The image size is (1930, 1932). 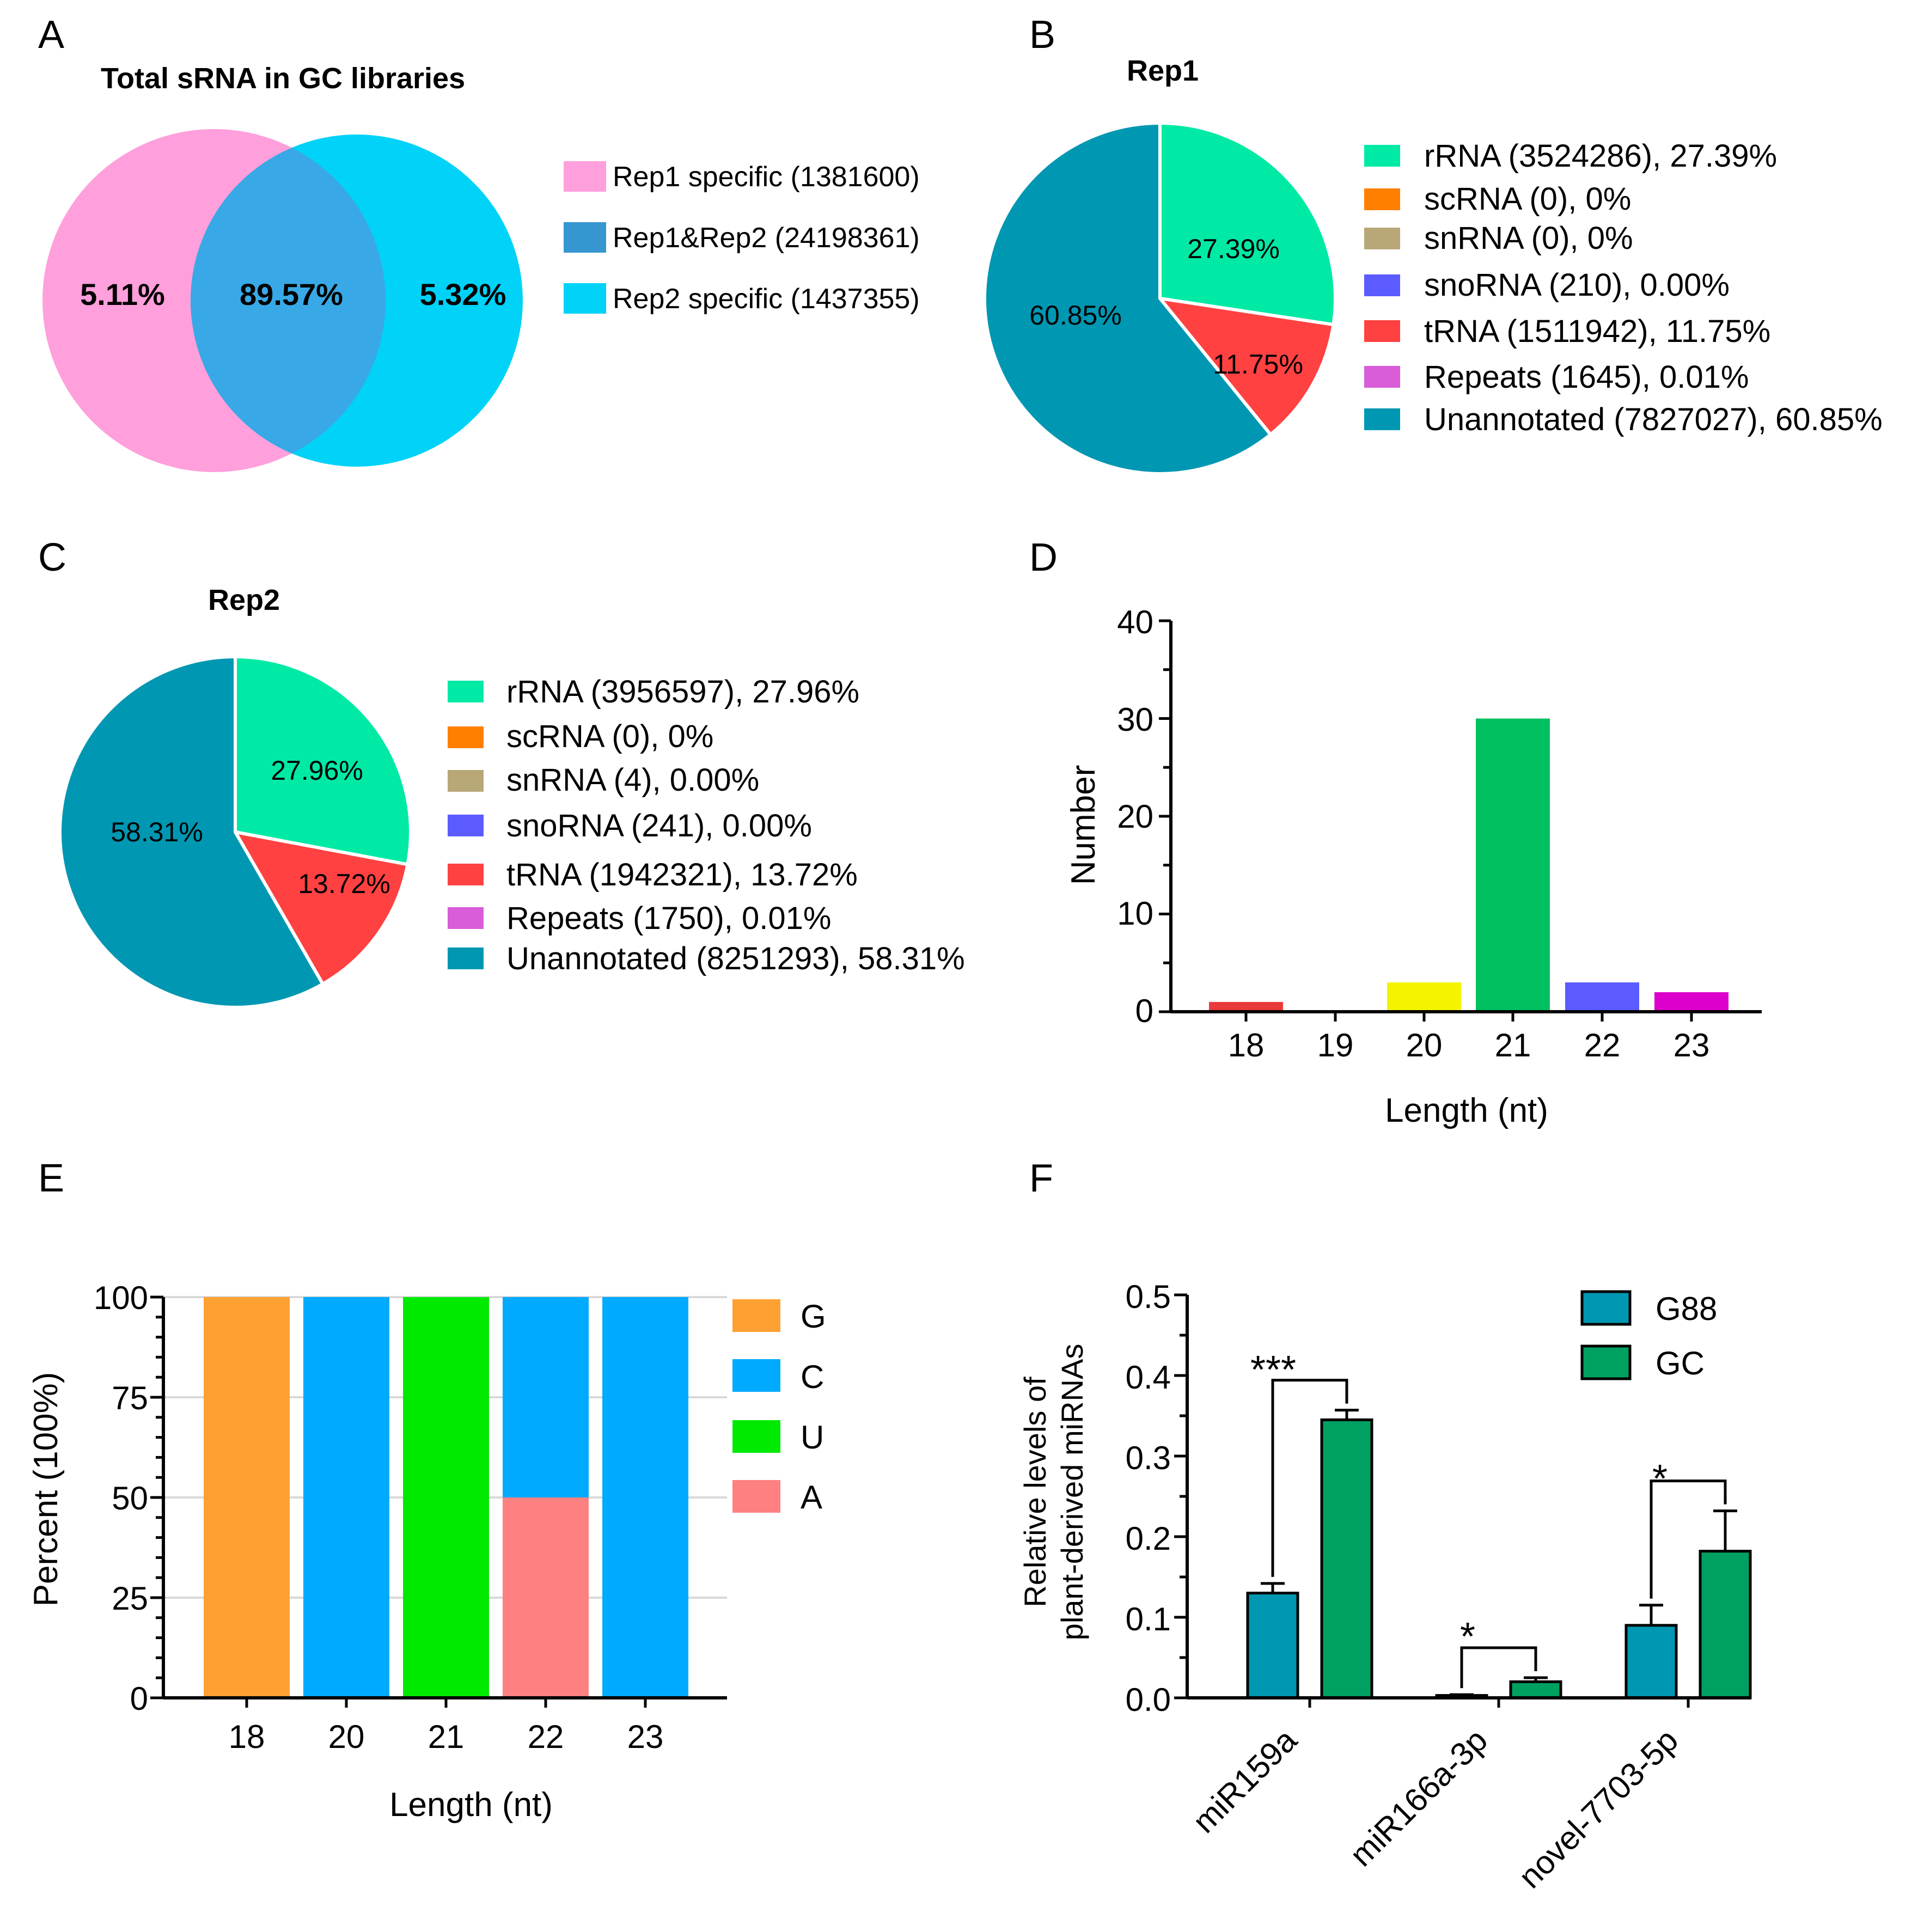 What do you see at coordinates (1382, 285) in the screenshot?
I see `pie-b-legend-swatch-snorna` at bounding box center [1382, 285].